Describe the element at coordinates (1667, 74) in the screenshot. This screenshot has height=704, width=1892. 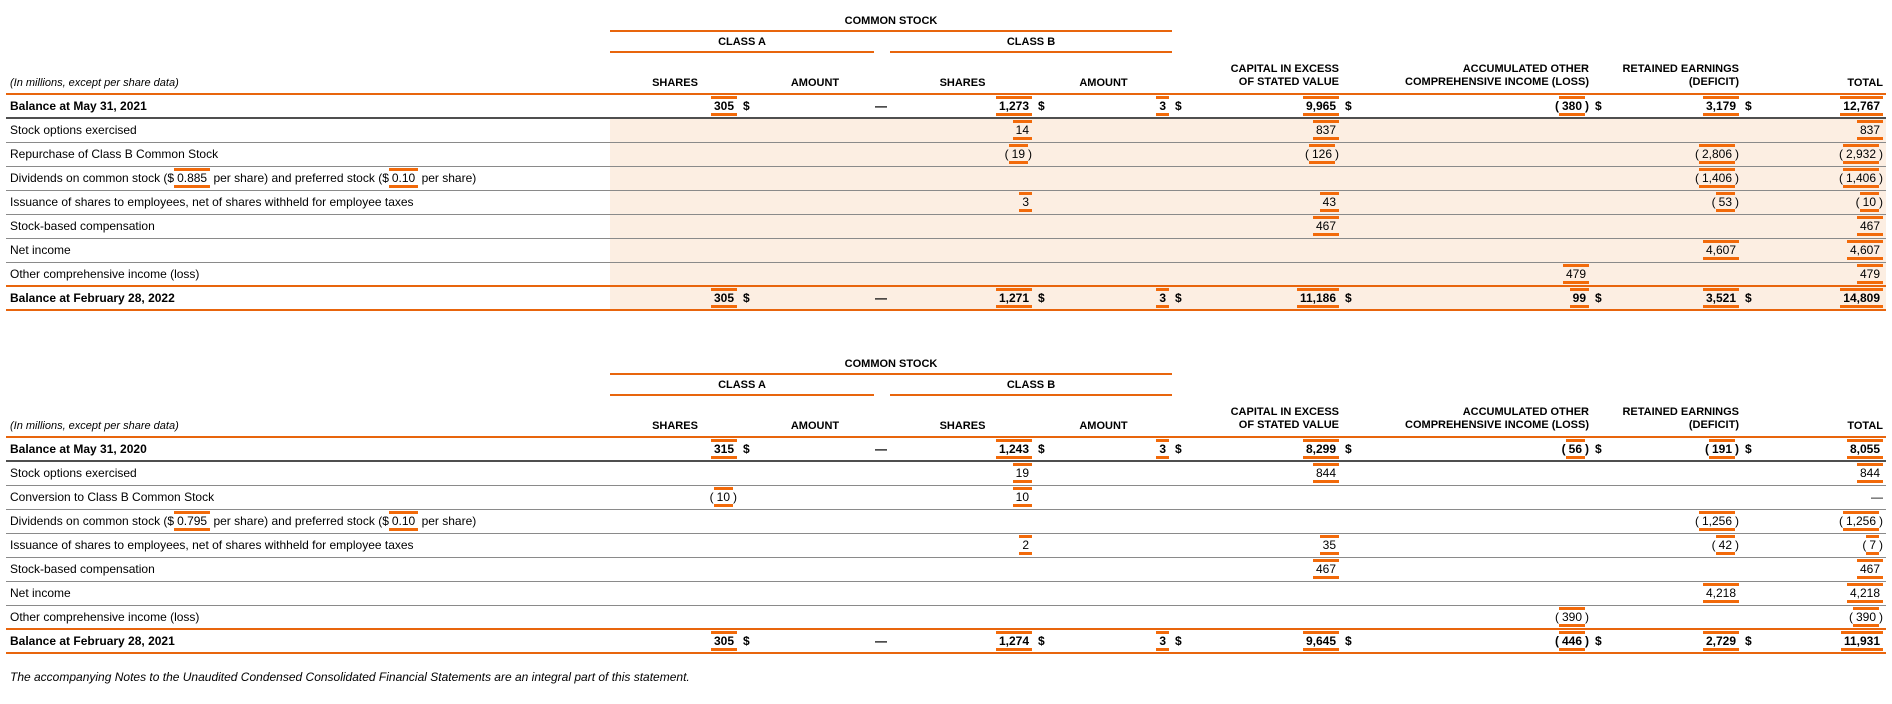
I see `col-header-retained-earnings: RETAINED EARNINGS (DEFICIT)` at that location.